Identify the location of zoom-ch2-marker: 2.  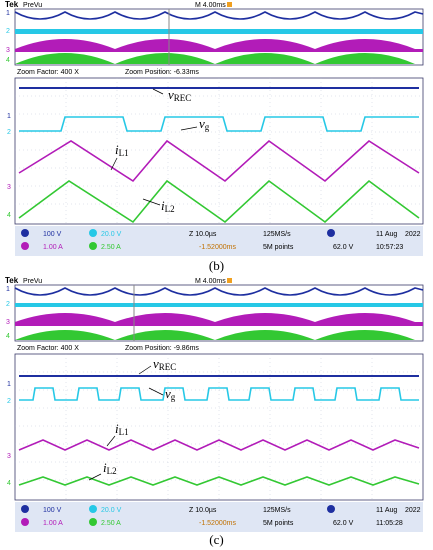
(9, 401).